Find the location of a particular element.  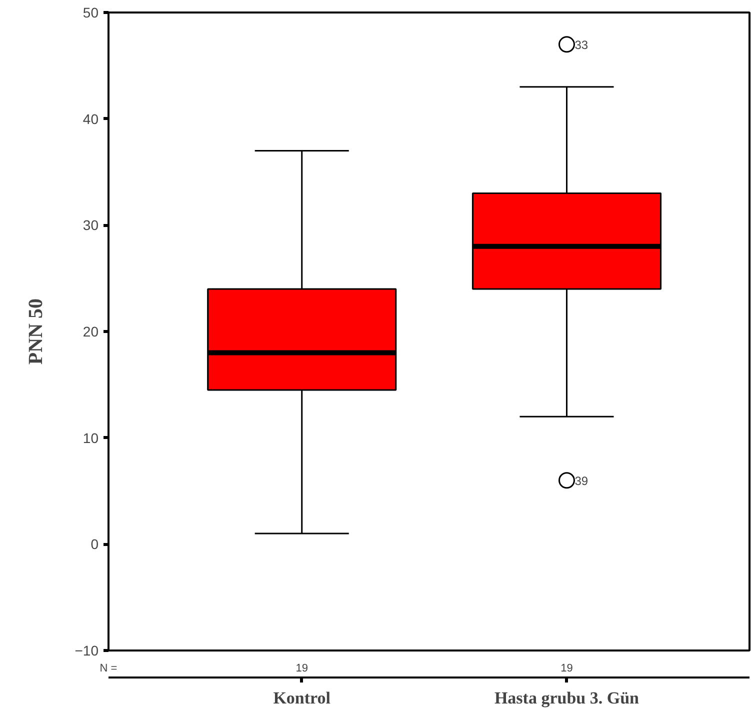

y-axis-title: PNN 50 is located at coordinates (35, 331).